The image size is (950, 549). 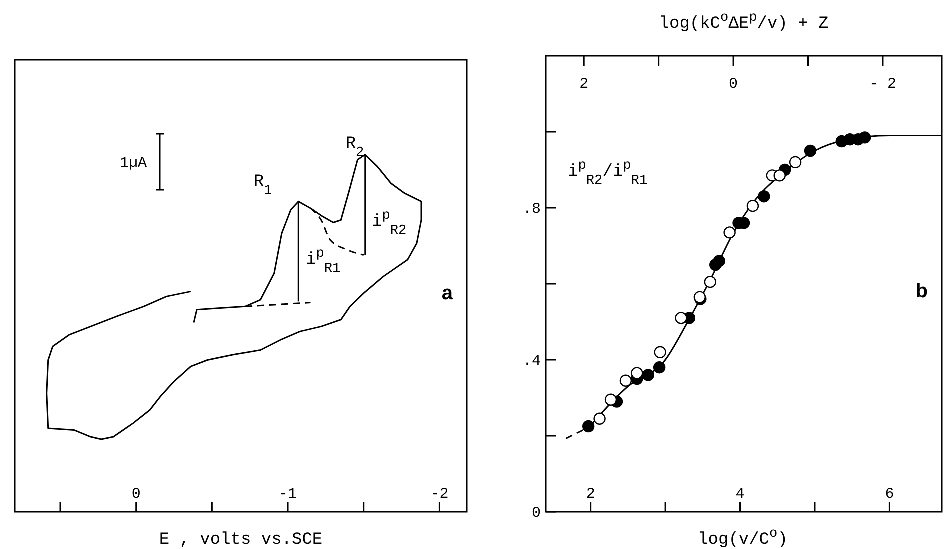 What do you see at coordinates (448, 293) in the screenshot?
I see `annotation: a` at bounding box center [448, 293].